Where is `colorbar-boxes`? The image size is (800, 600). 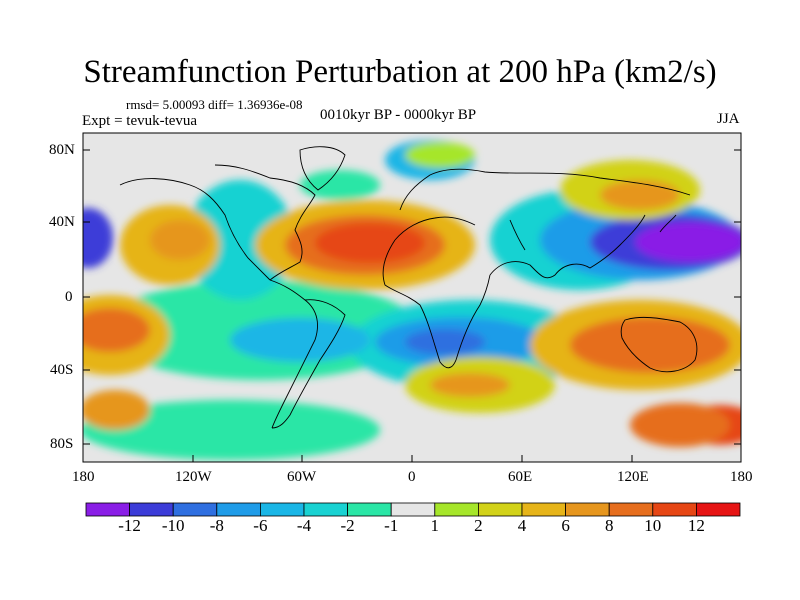 colorbar-boxes is located at coordinates (413, 509).